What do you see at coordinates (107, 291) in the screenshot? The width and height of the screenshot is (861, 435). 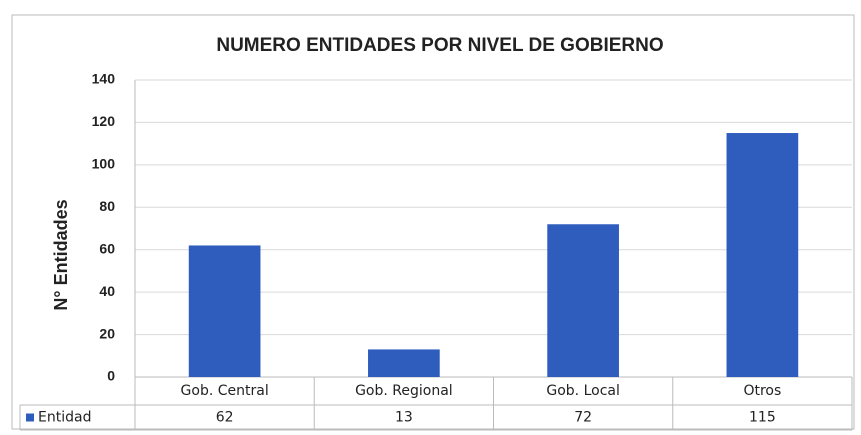 I see `y-tick-label: 40` at bounding box center [107, 291].